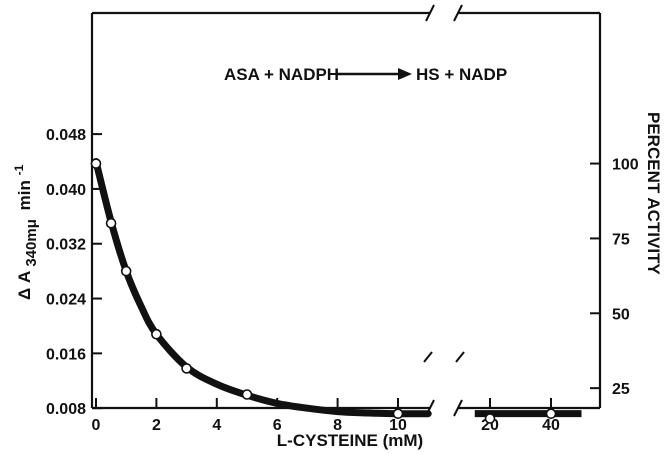 The width and height of the screenshot is (669, 454). What do you see at coordinates (458, 408) in the screenshot?
I see `break-mark-bottom-right` at bounding box center [458, 408].